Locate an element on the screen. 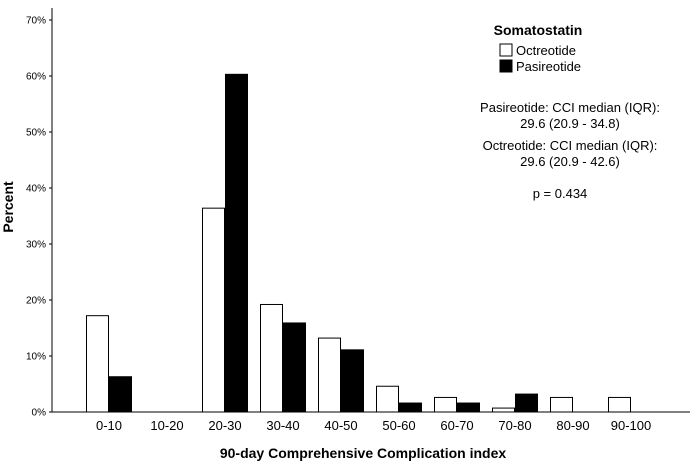  x-tick-label: 90-100 is located at coordinates (631, 425).